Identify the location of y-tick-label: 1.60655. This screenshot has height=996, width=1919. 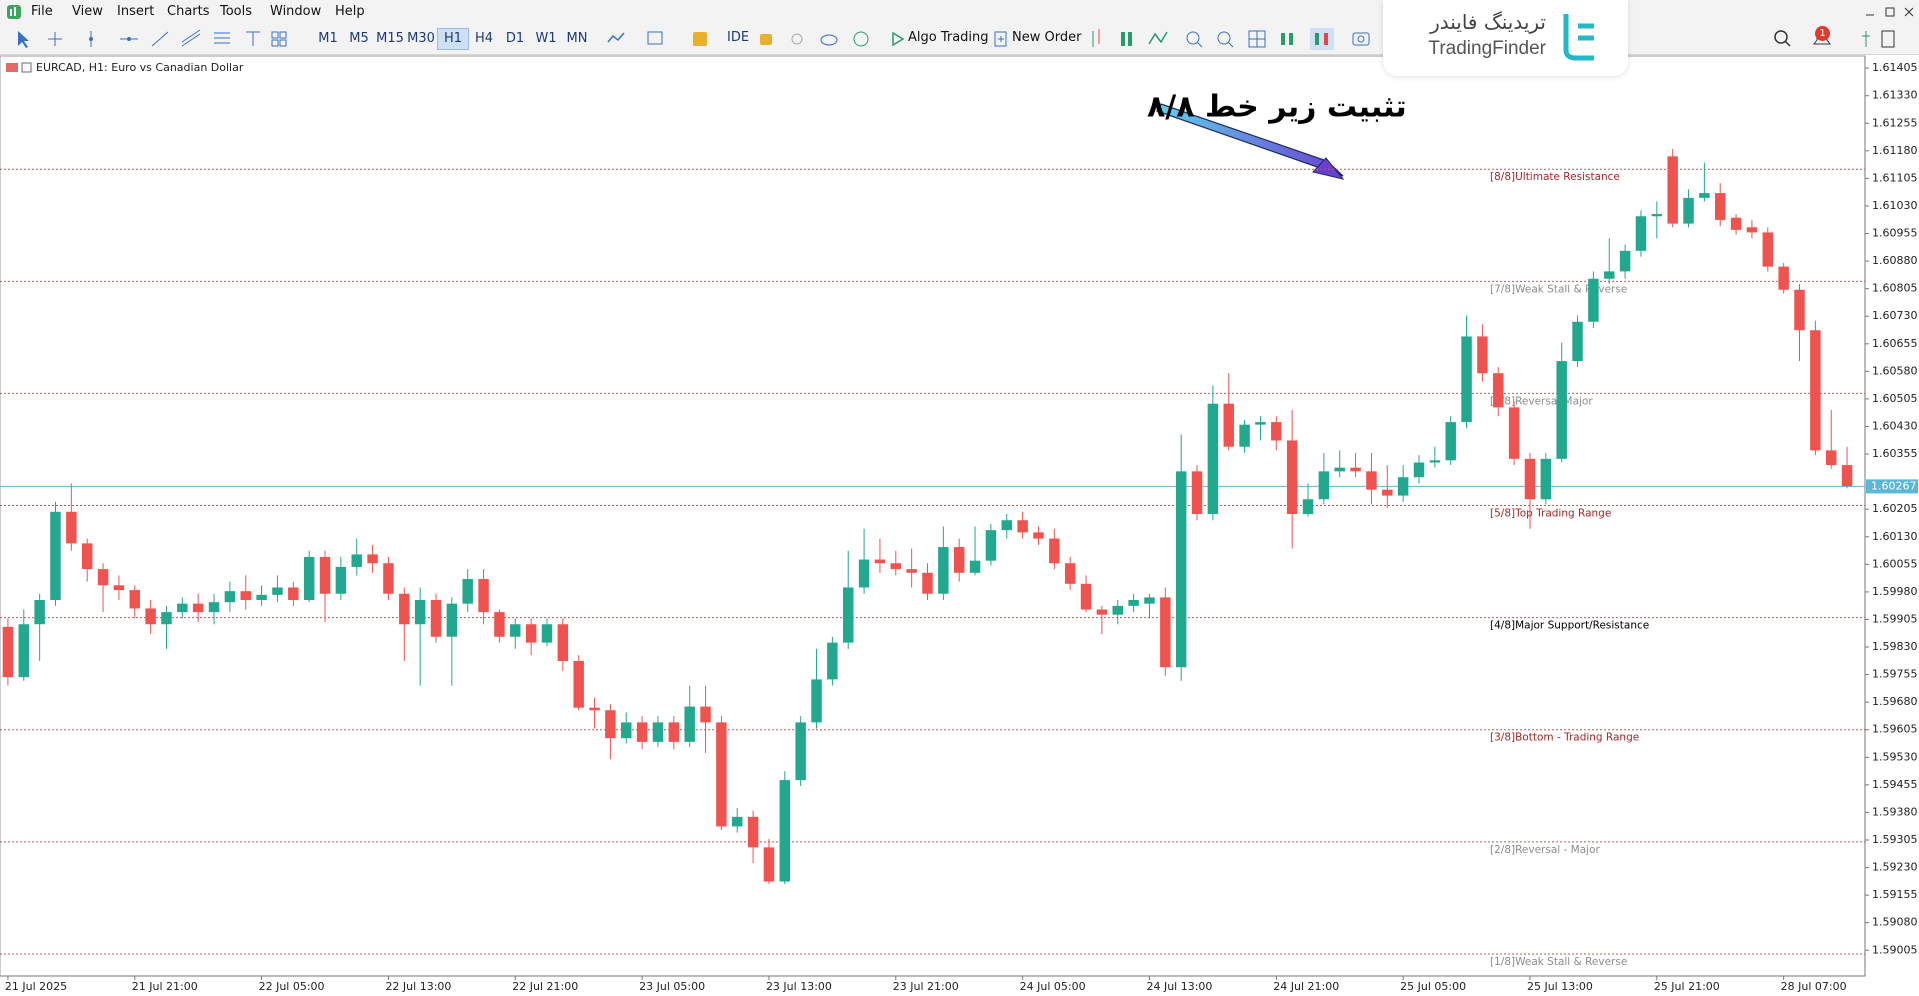
(1895, 343).